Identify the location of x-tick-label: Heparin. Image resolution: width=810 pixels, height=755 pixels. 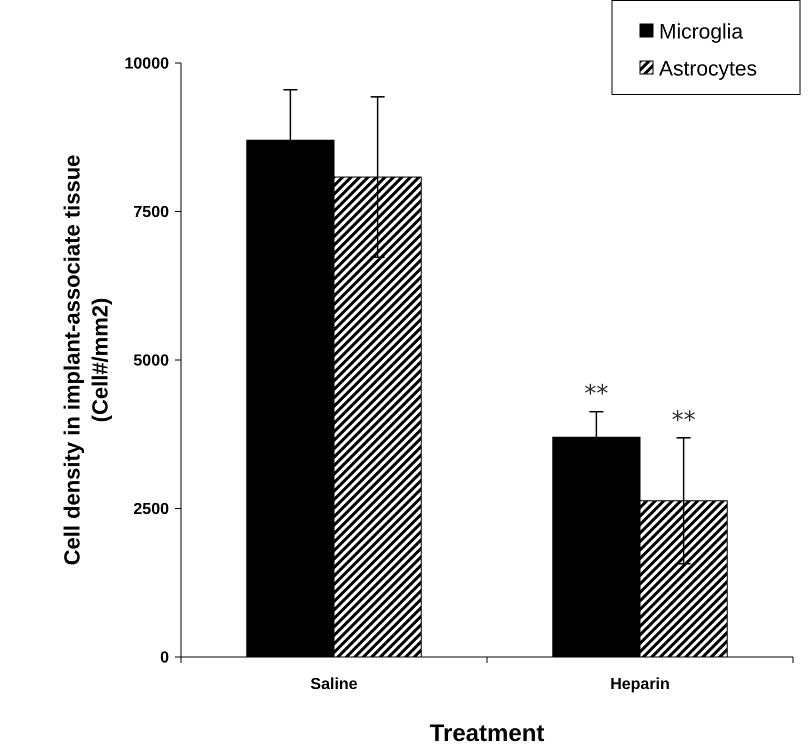
(640, 684).